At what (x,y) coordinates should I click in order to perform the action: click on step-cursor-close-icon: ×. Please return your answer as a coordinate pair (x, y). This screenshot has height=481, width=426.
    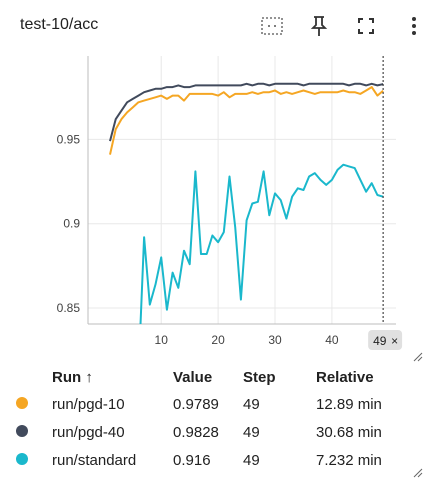
    Looking at the image, I should click on (394, 341).